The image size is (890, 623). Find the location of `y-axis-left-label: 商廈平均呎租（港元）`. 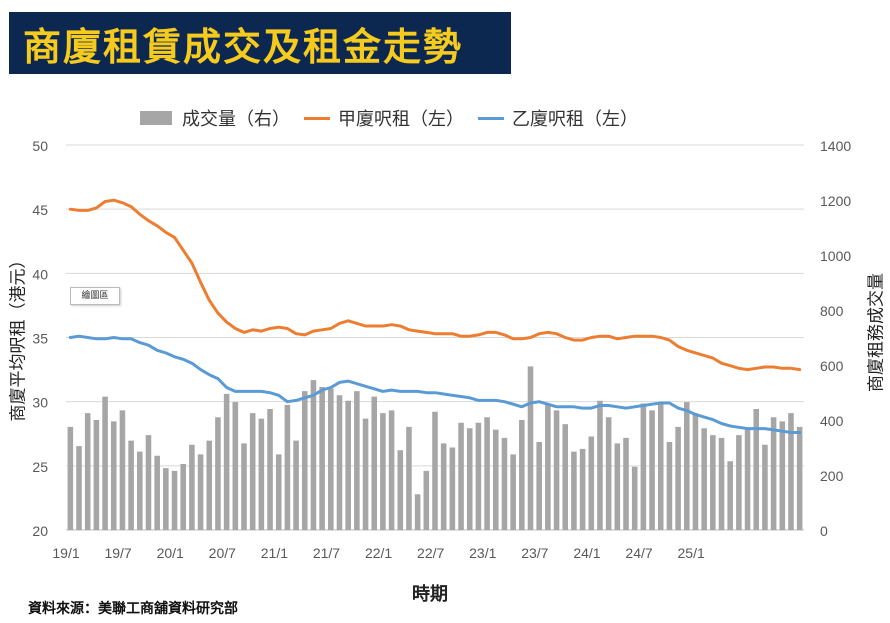

y-axis-left-label: 商廈平均呎租（港元） is located at coordinates (18, 336).